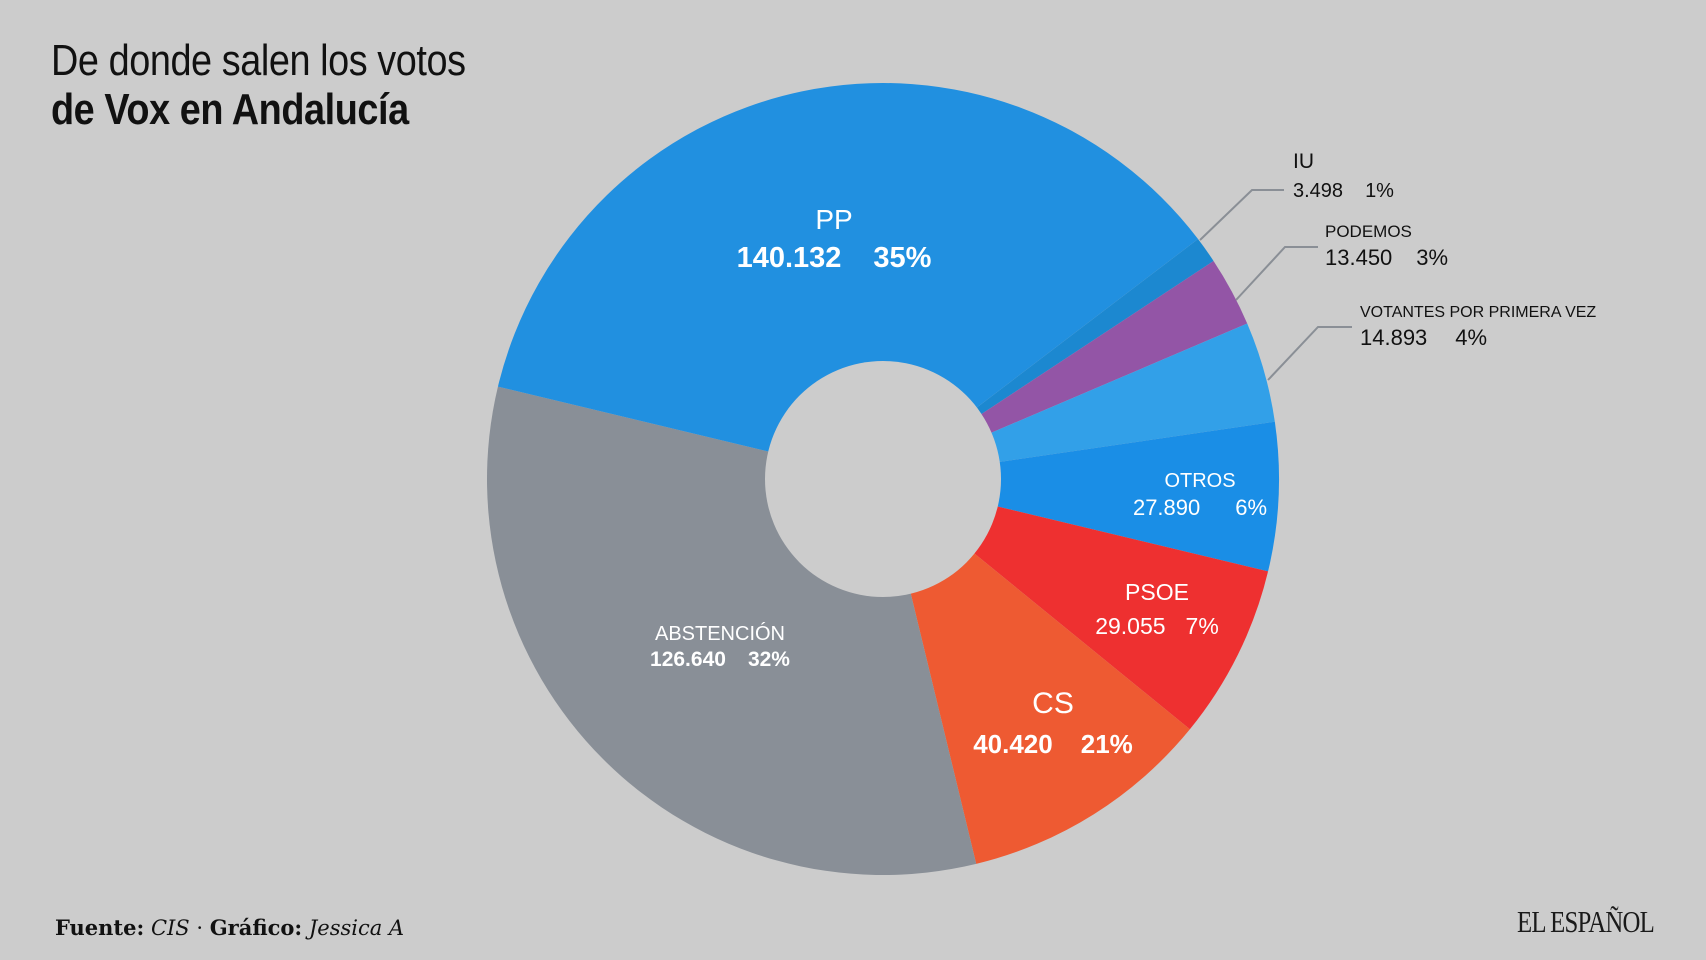 This screenshot has height=960, width=1706. What do you see at coordinates (1303, 161) in the screenshot?
I see `slice-label-iu: IU` at bounding box center [1303, 161].